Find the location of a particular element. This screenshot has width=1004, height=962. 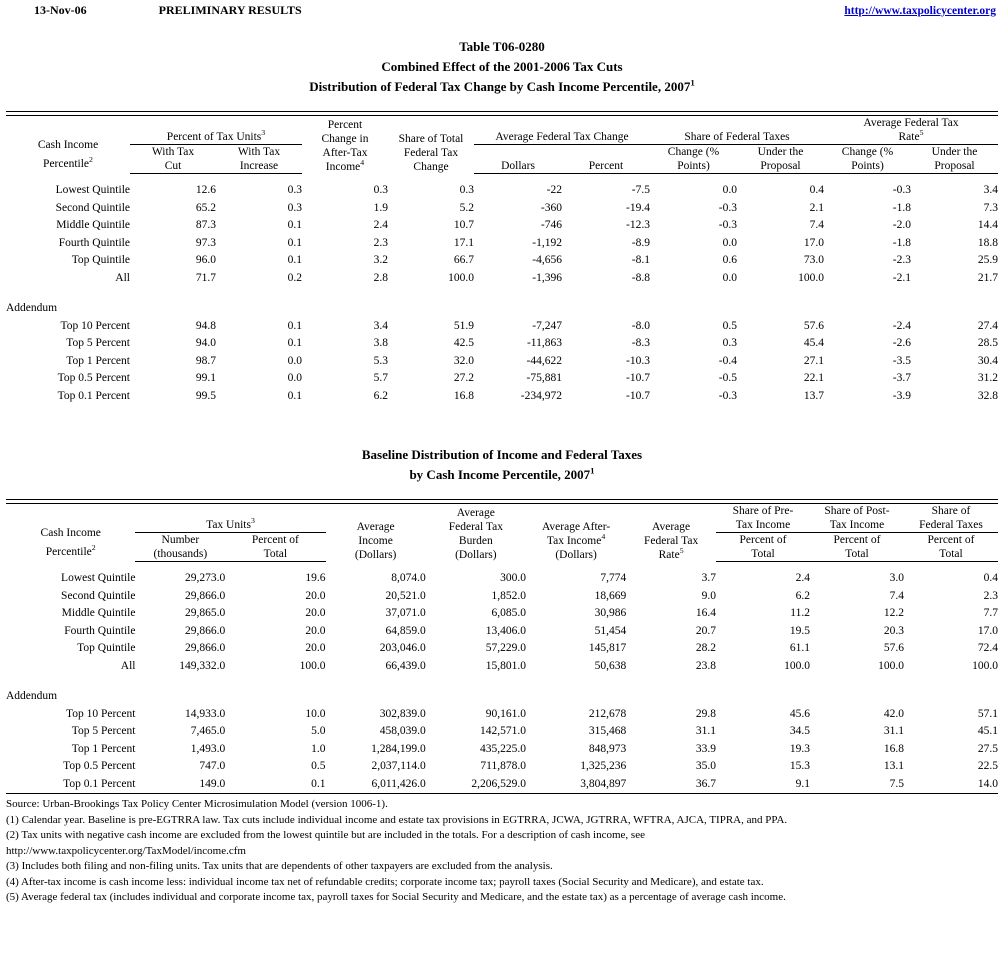

table-cell: 2.4 is located at coordinates (380, 225).